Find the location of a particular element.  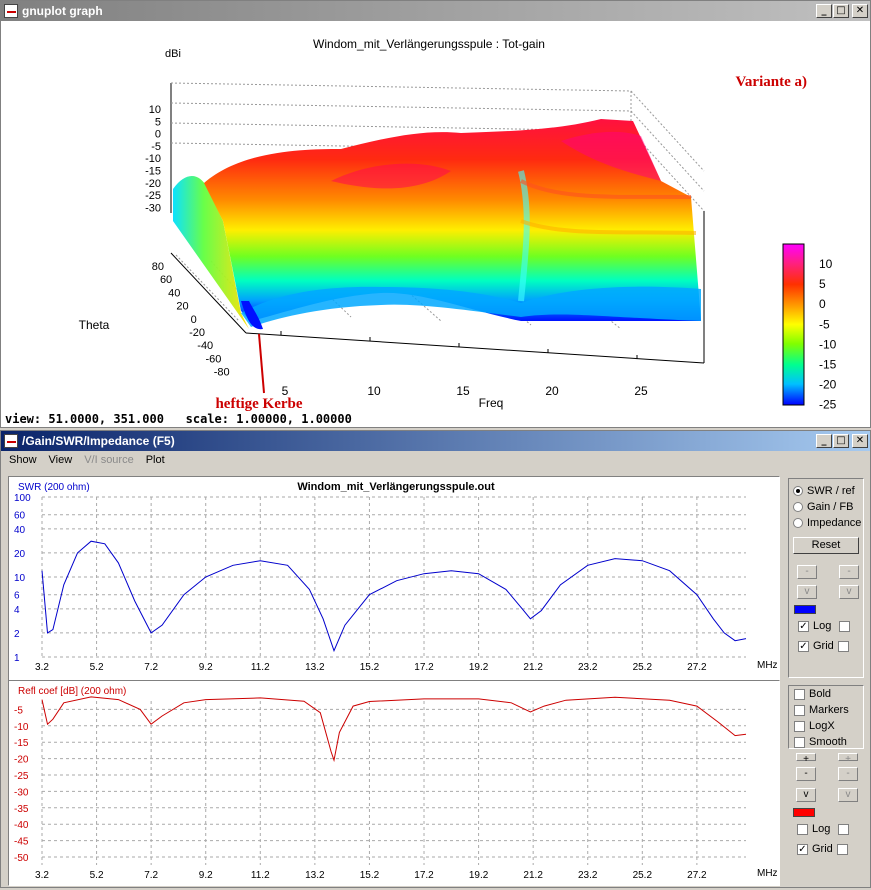

swr-color-swatch is located at coordinates (805, 609).